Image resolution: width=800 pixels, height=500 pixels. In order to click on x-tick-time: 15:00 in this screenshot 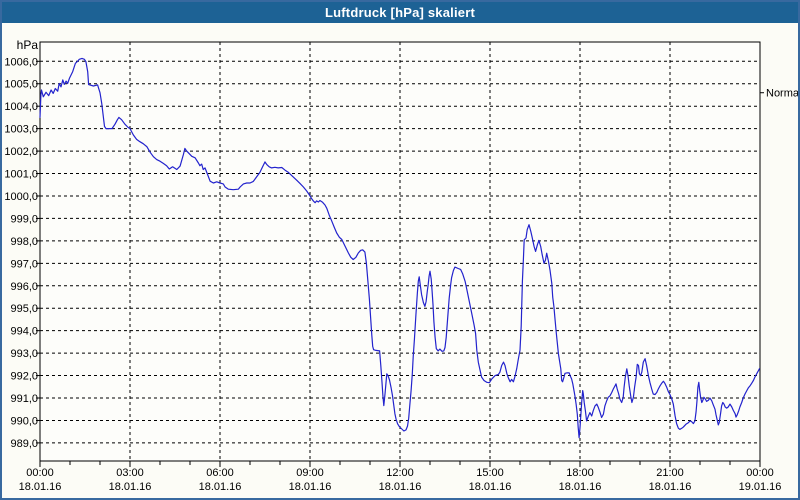, I will do `click(490, 473)`.